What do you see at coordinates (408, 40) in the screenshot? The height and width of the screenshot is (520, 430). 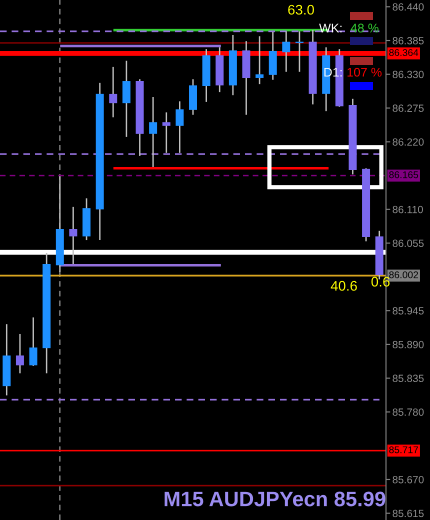 I see `y-tick-label: 86.385` at bounding box center [408, 40].